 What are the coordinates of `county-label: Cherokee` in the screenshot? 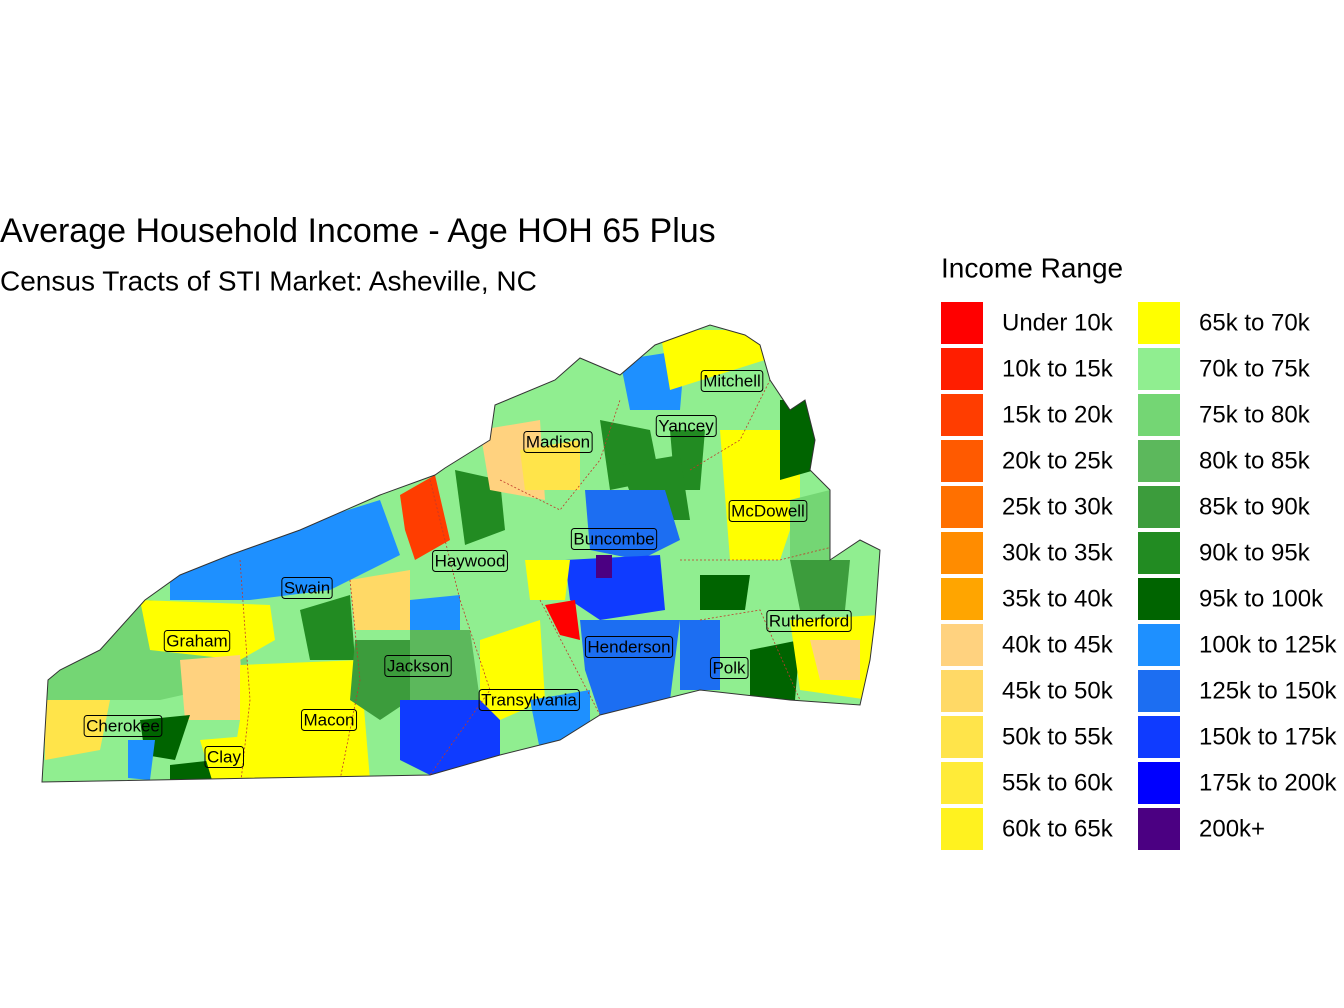 It's located at (123, 725).